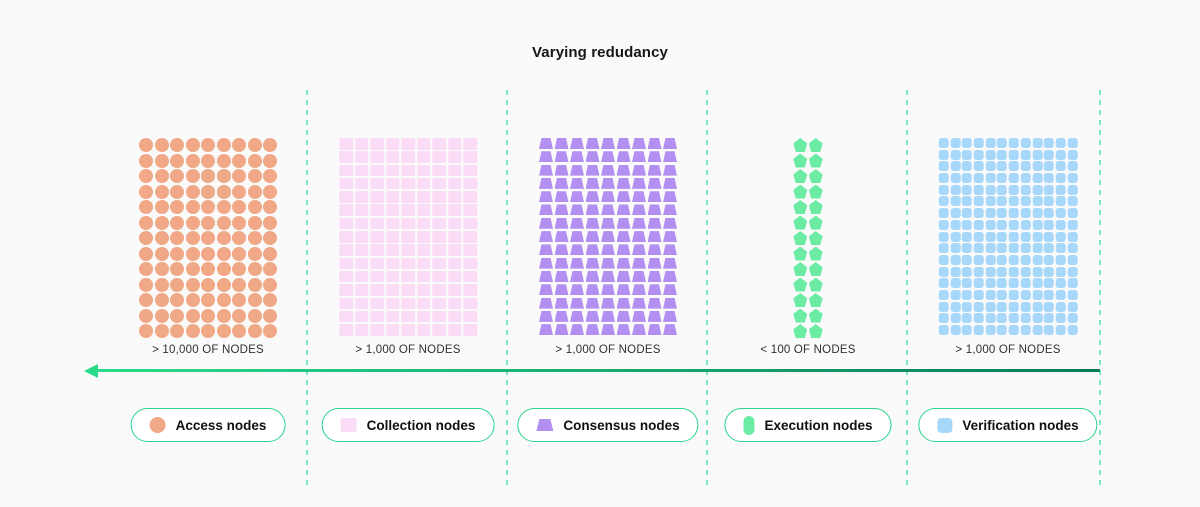  What do you see at coordinates (408, 425) in the screenshot?
I see `legend-collection-nodes: Collection nodes` at bounding box center [408, 425].